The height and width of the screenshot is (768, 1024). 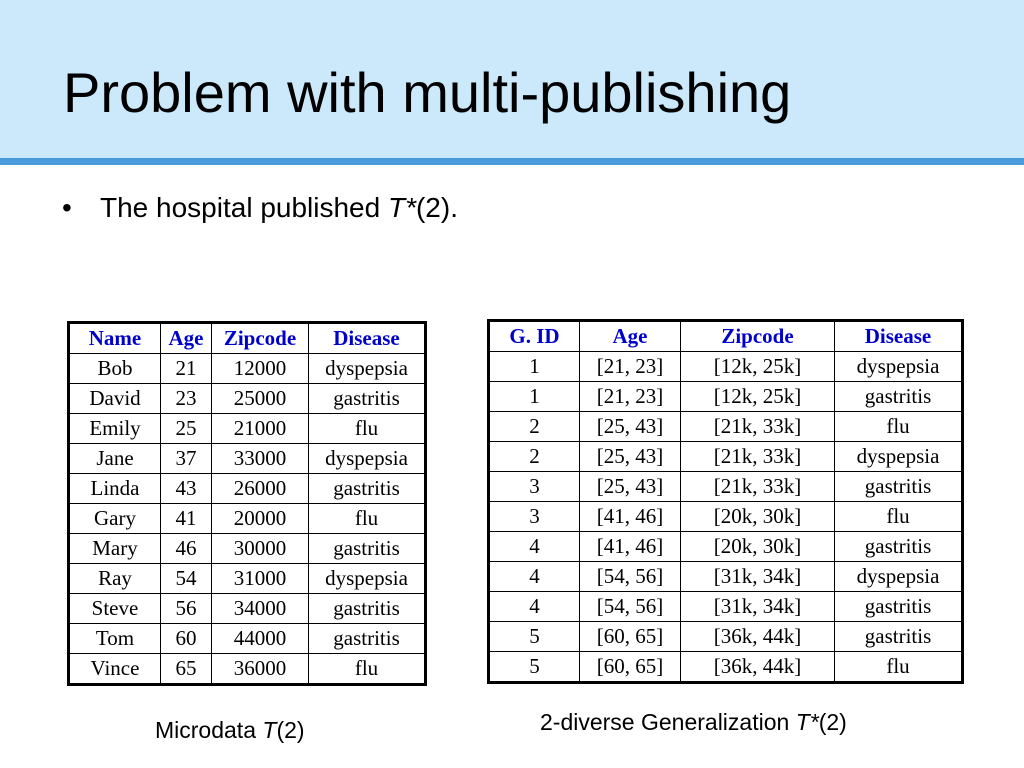 I want to click on table-row: Emily 25 21000 flu, so click(x=247, y=428).